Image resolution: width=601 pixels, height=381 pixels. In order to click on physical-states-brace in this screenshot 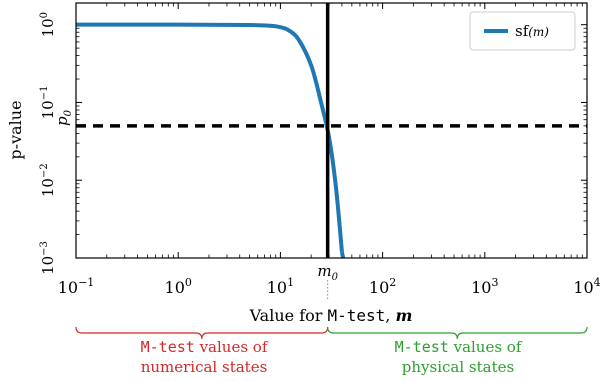, I will do `click(457, 333)`.